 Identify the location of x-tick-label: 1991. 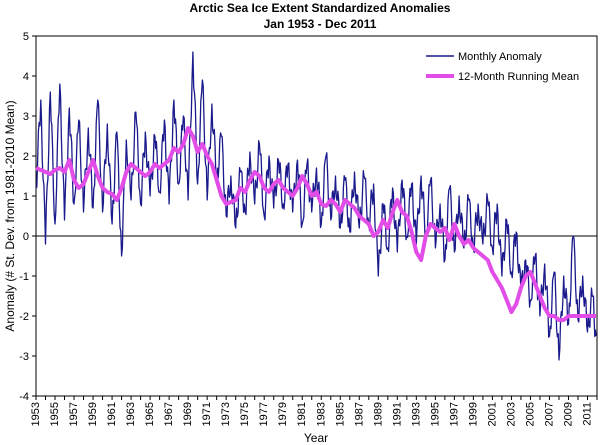
(397, 414).